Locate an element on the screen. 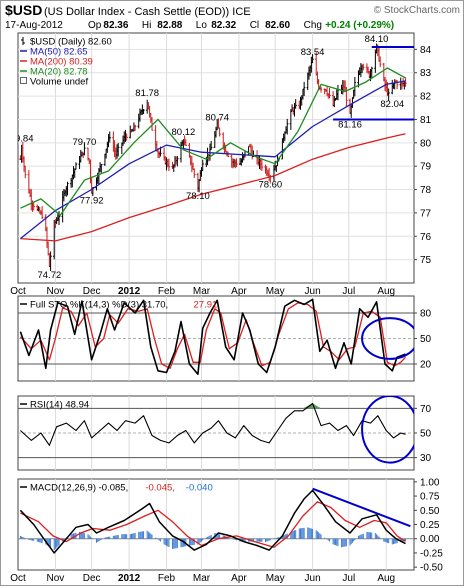 Image resolution: width=464 pixels, height=586 pixels. macd-plot: MACD(12,26,9) -0.085, -0.045, -0.040 is located at coordinates (216, 524).